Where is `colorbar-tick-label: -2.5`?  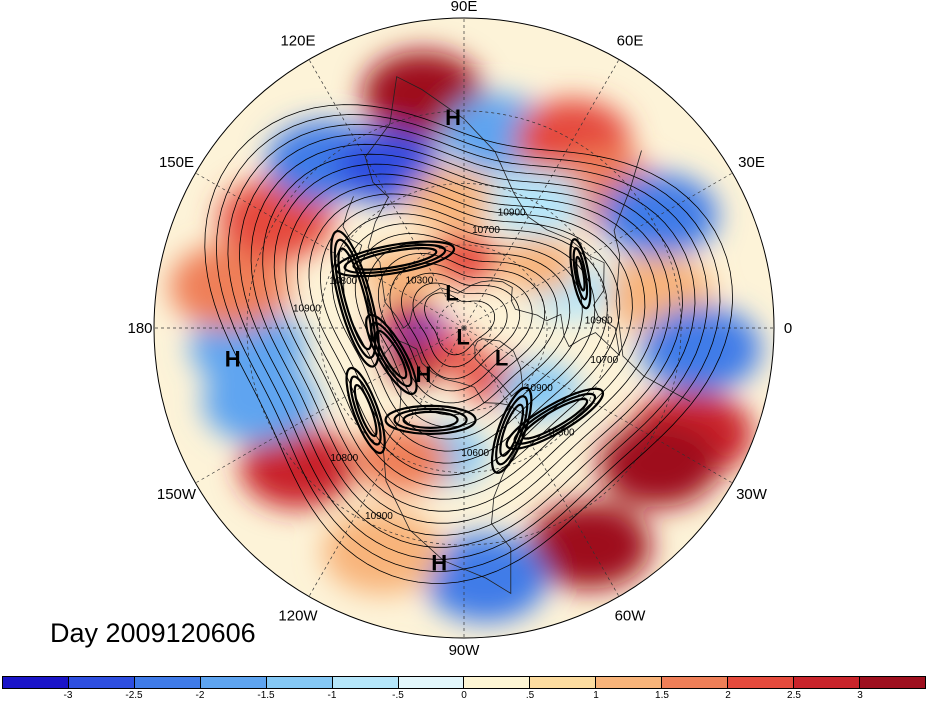 colorbar-tick-label: -2.5 is located at coordinates (134, 695).